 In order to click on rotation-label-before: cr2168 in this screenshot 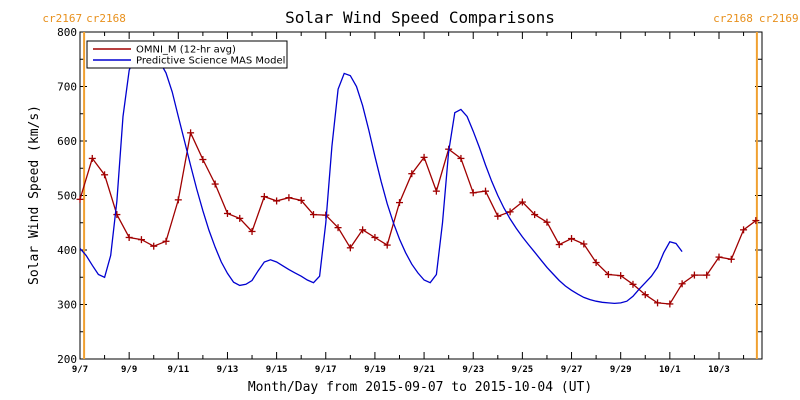, I will do `click(733, 18)`.